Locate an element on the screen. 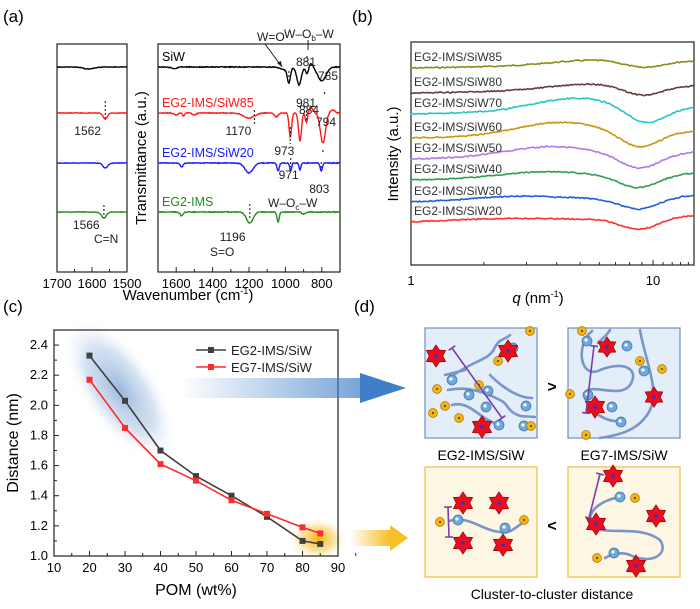  bond-label-w-o: W=O is located at coordinates (271, 37).